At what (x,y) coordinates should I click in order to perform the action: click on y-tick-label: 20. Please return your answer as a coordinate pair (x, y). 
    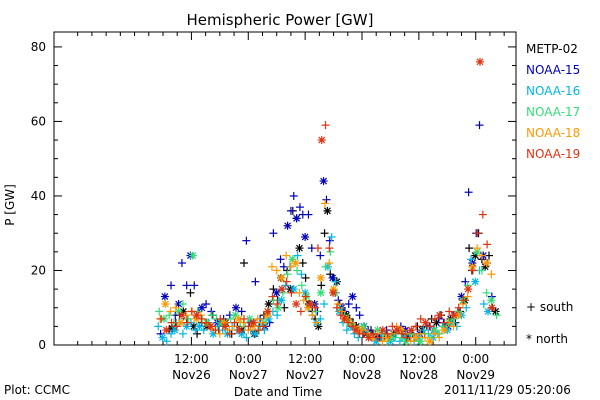
    Looking at the image, I should click on (38, 270).